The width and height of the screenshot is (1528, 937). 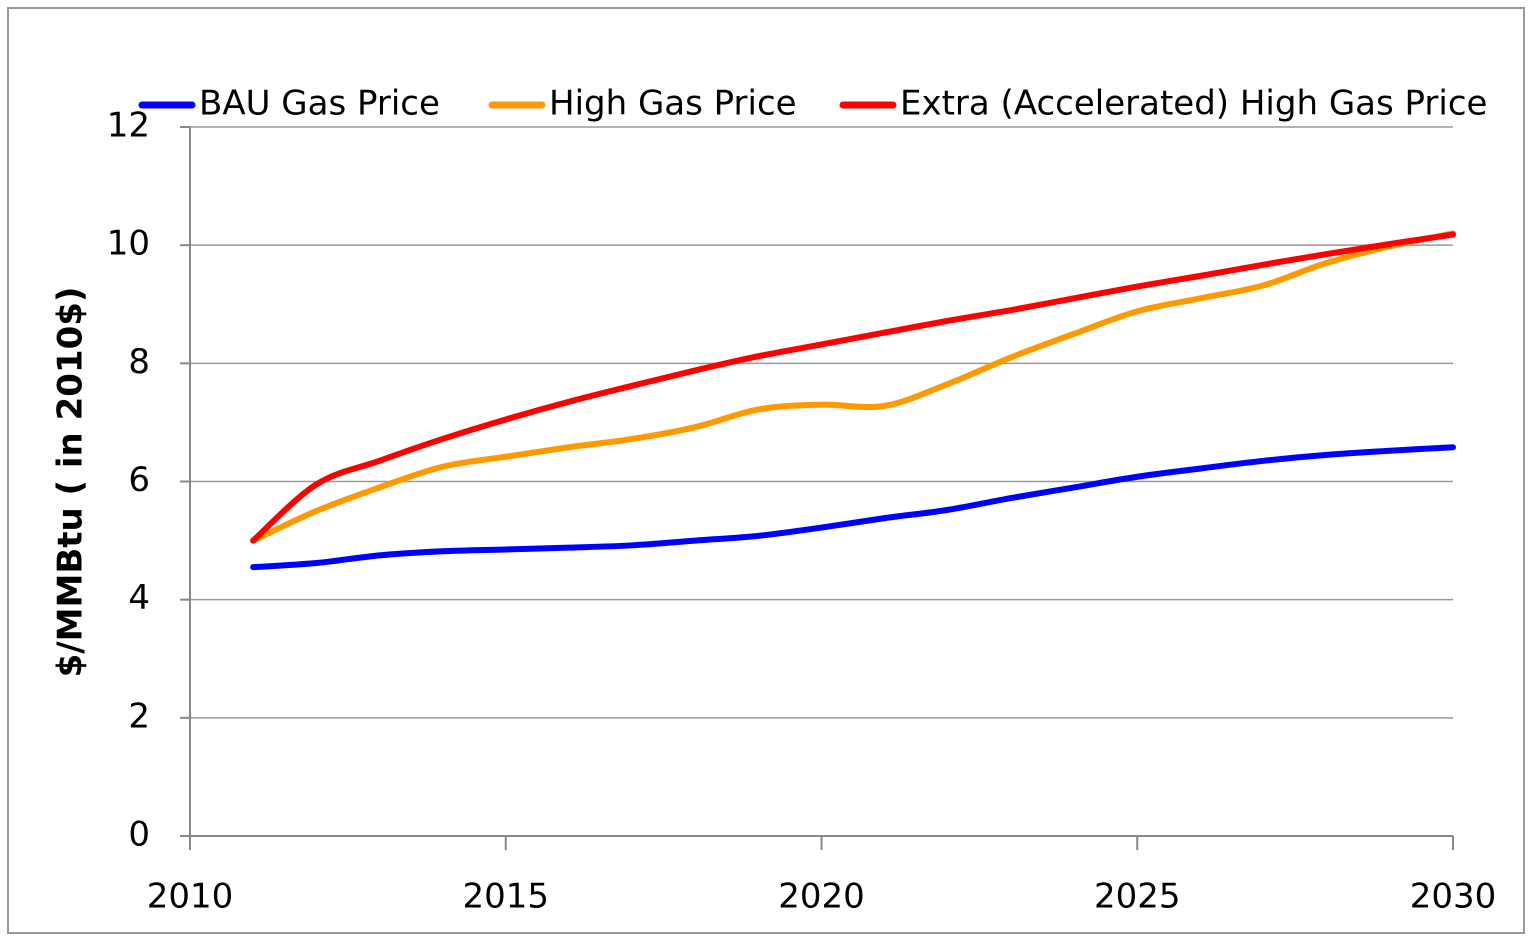 What do you see at coordinates (505, 897) in the screenshot?
I see `x-tick-label: 2015` at bounding box center [505, 897].